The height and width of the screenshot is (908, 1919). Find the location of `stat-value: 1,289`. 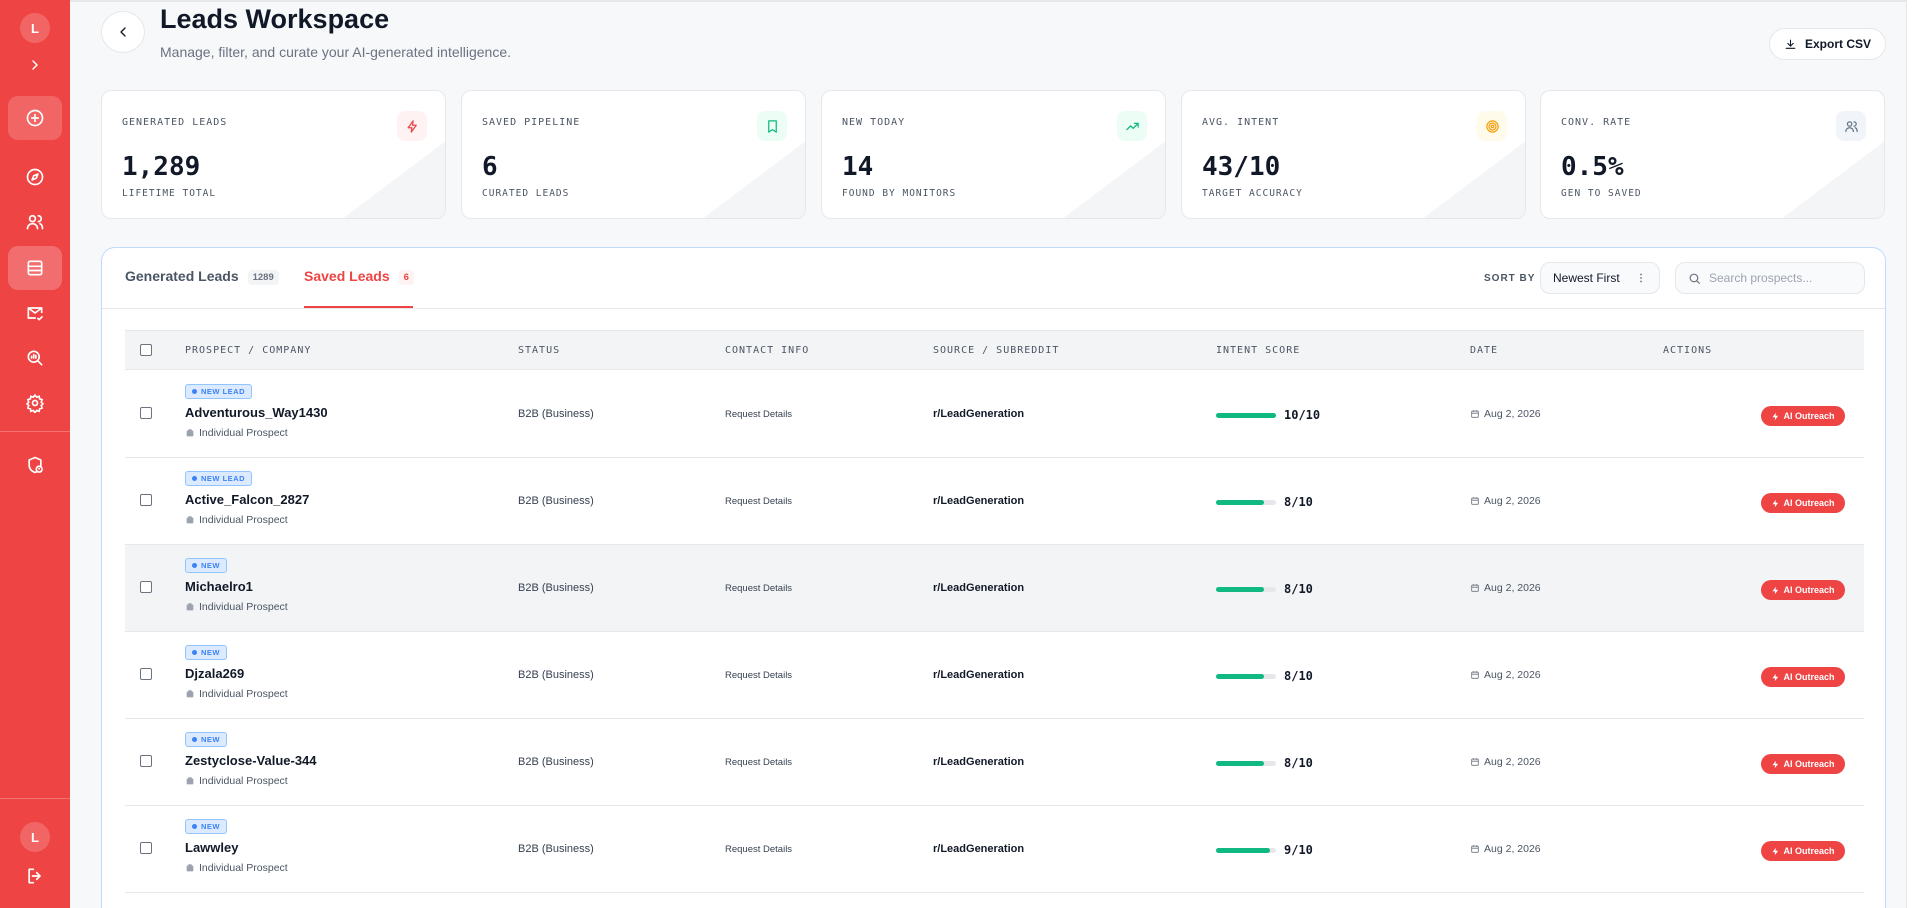

stat-value: 1,289 is located at coordinates (161, 167).